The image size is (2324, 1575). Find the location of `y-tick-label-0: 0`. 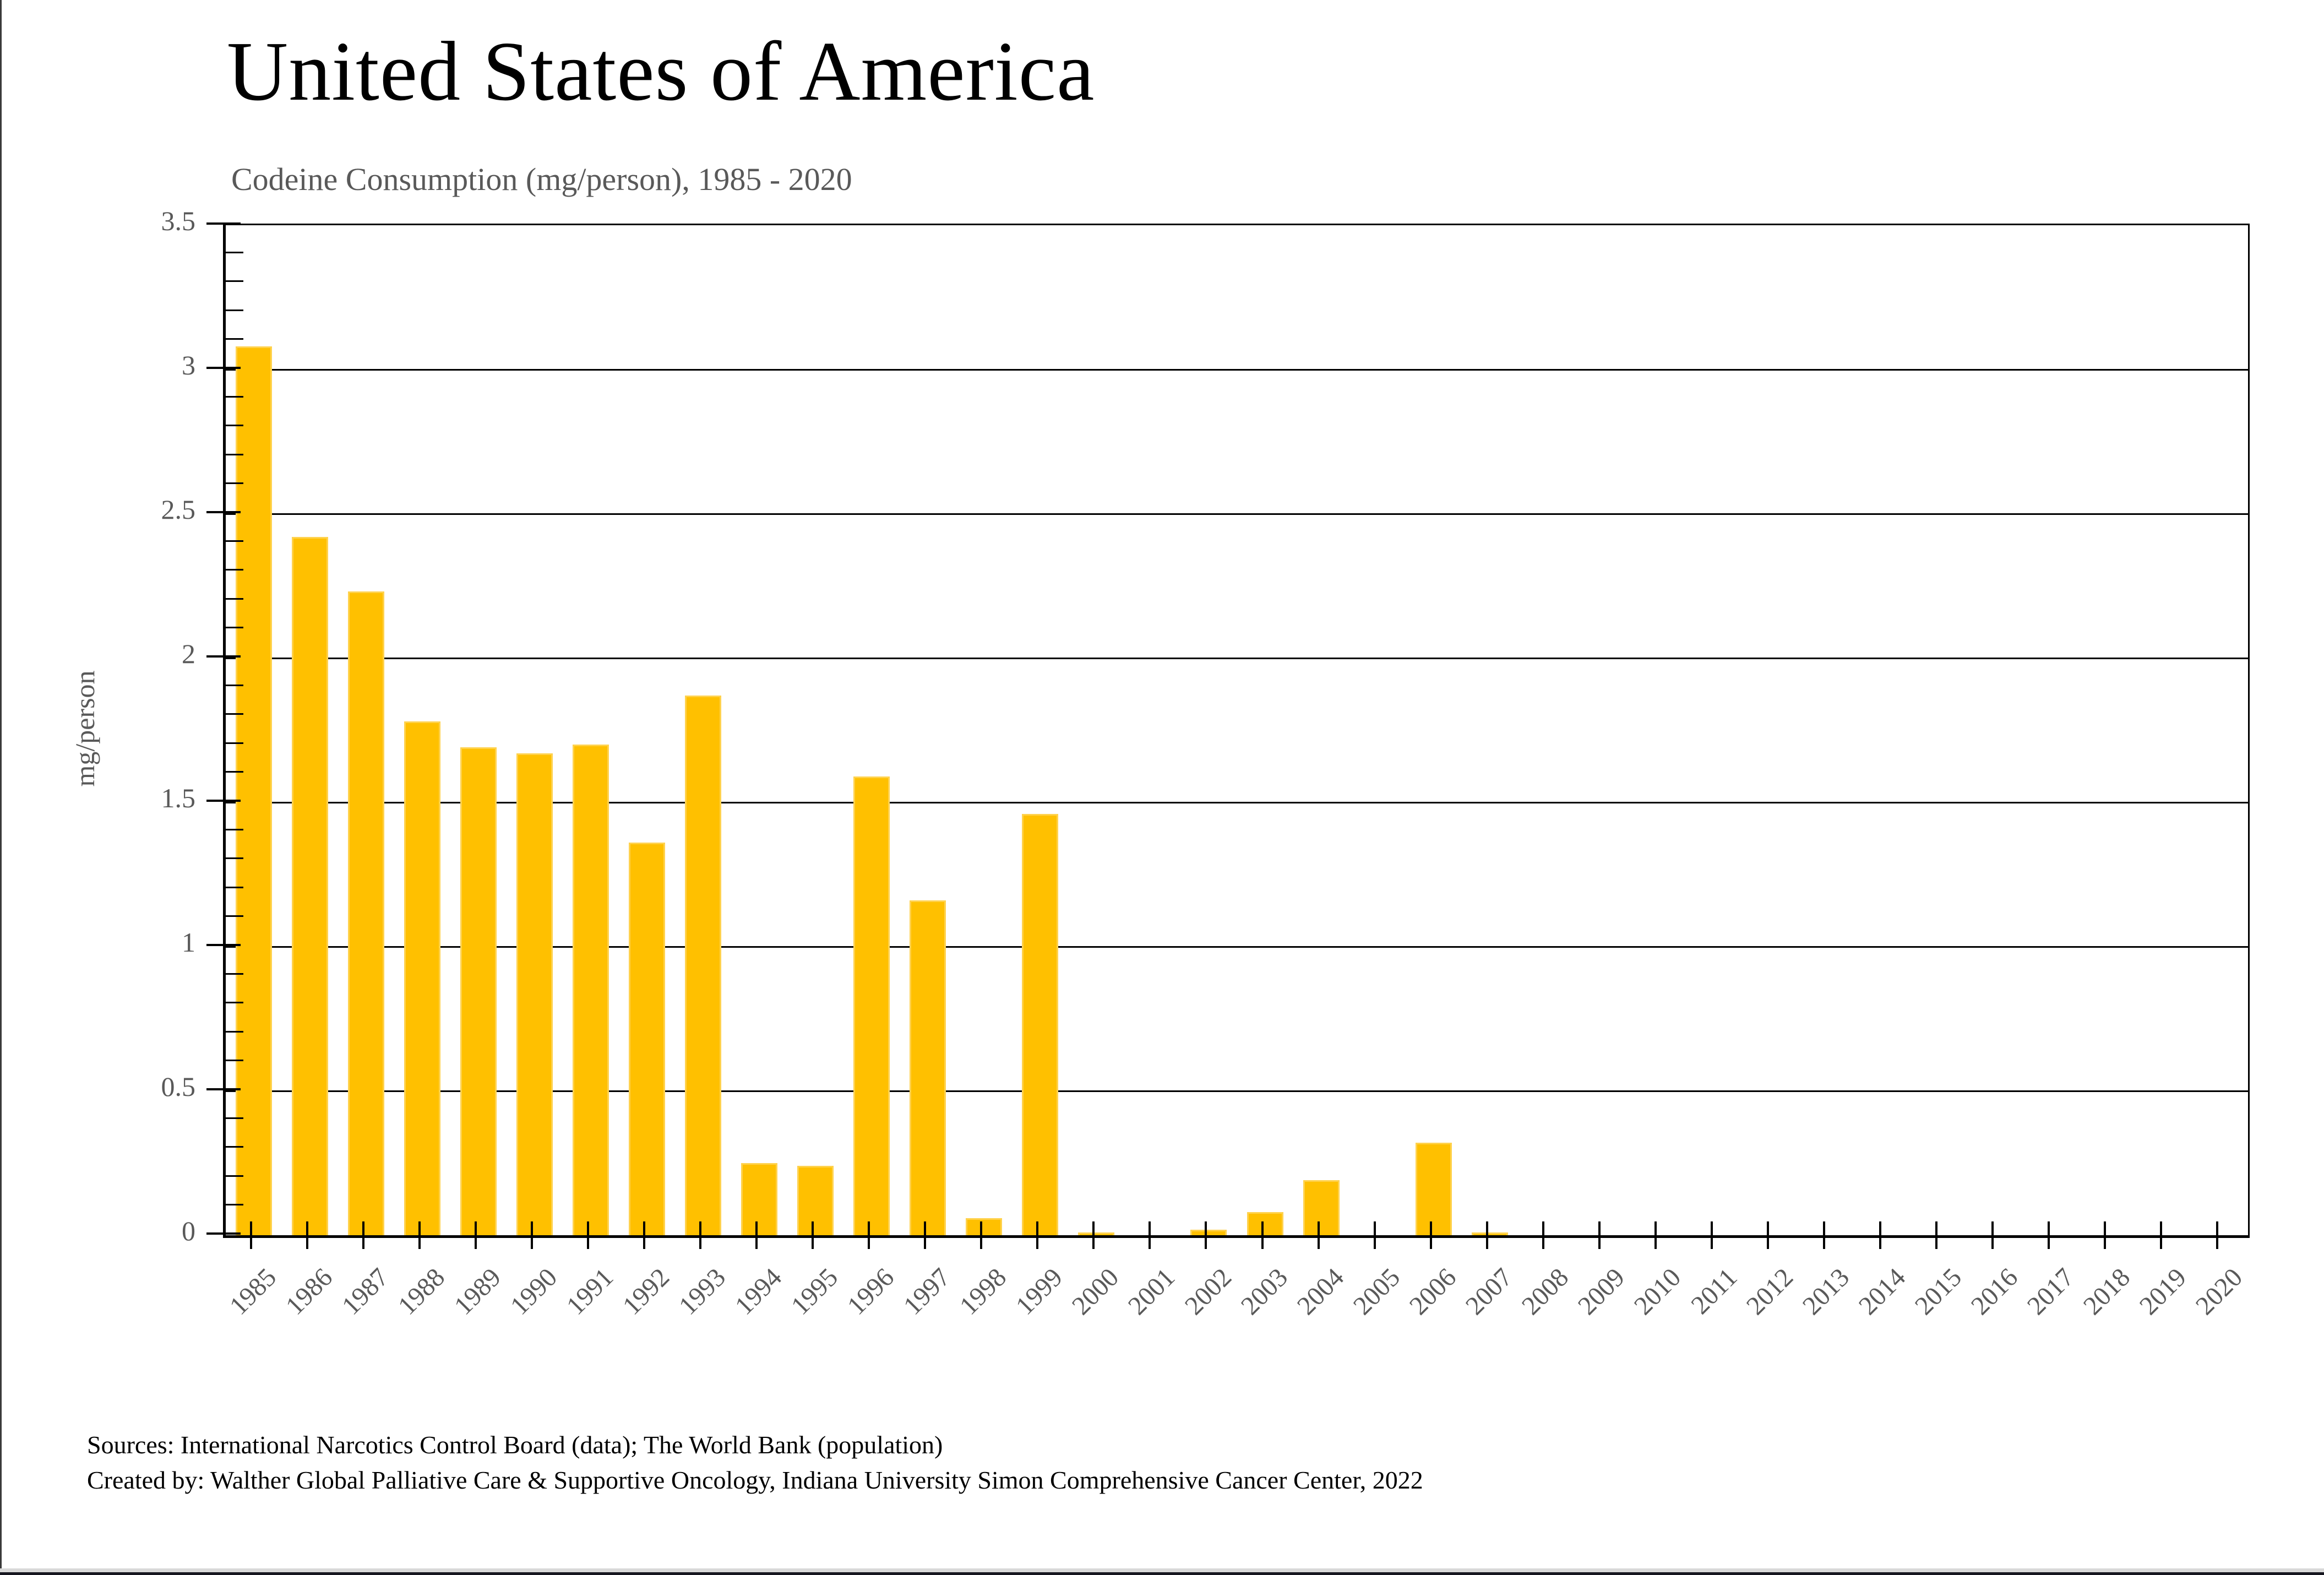

y-tick-label-0: 0 is located at coordinates (188, 1231).